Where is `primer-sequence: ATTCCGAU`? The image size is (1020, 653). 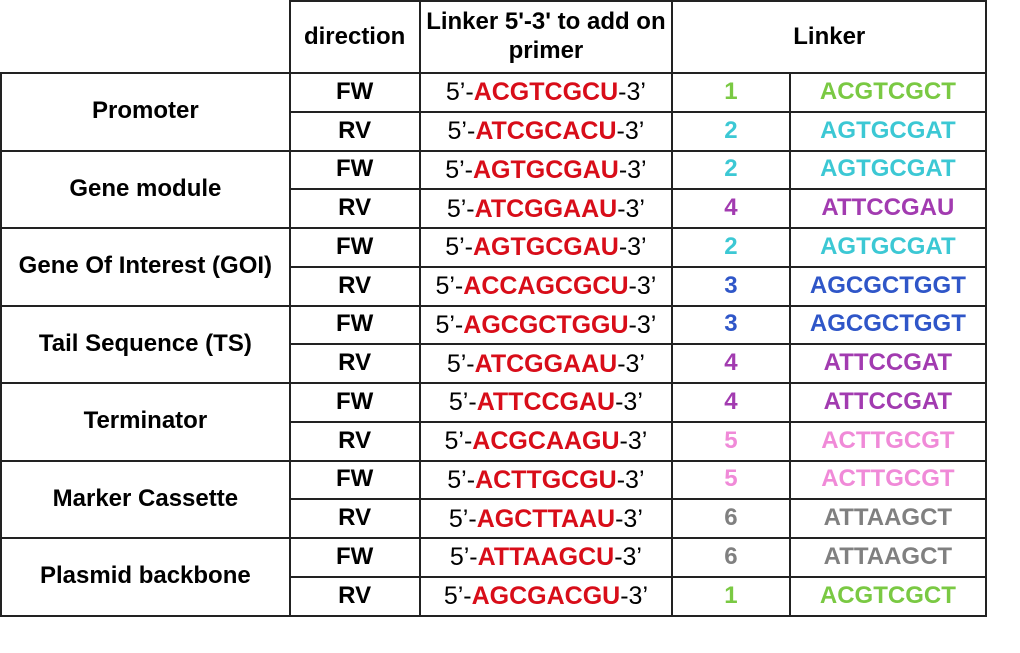 primer-sequence: ATTCCGAU is located at coordinates (546, 402).